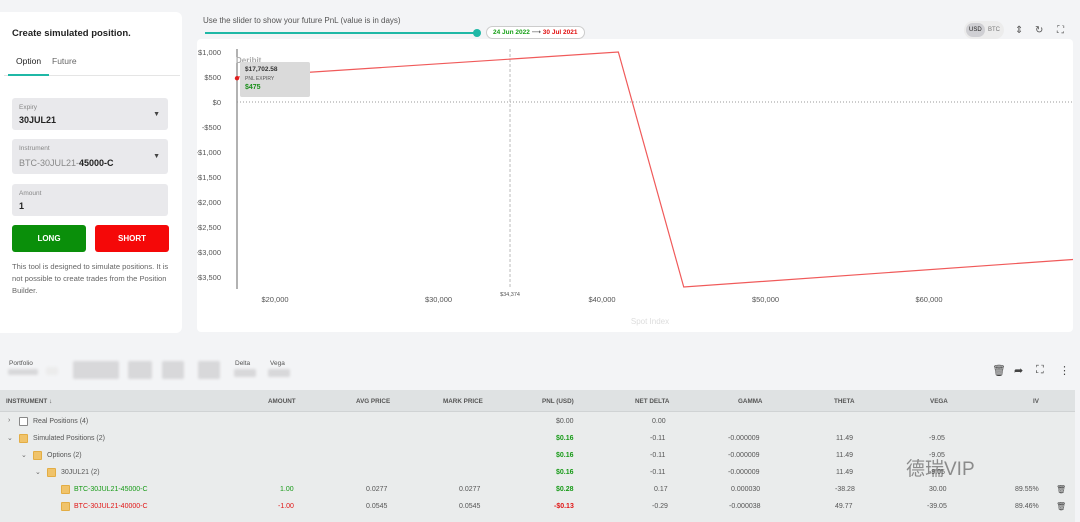  Describe the element at coordinates (111, 506) in the screenshot. I see `cell-instrument: BTC-30JUL21-40000-C` at that location.